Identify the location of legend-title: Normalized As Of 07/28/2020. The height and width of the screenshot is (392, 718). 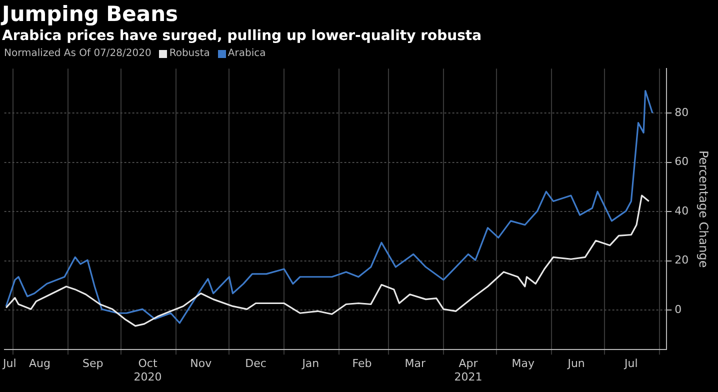
(78, 53).